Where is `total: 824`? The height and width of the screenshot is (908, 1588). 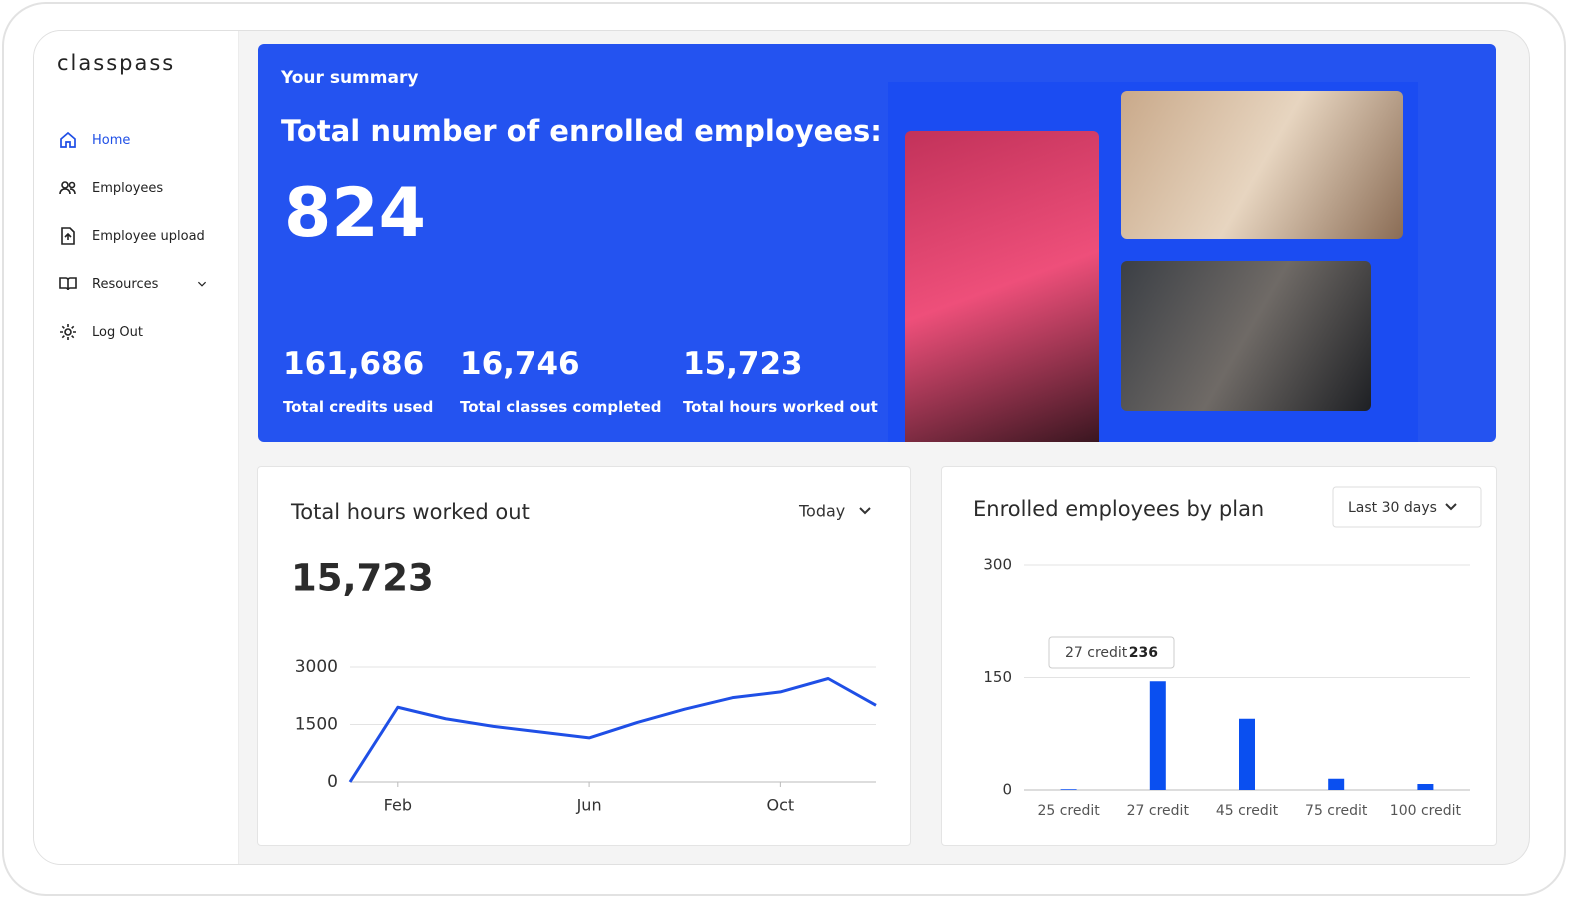 total: 824 is located at coordinates (355, 213).